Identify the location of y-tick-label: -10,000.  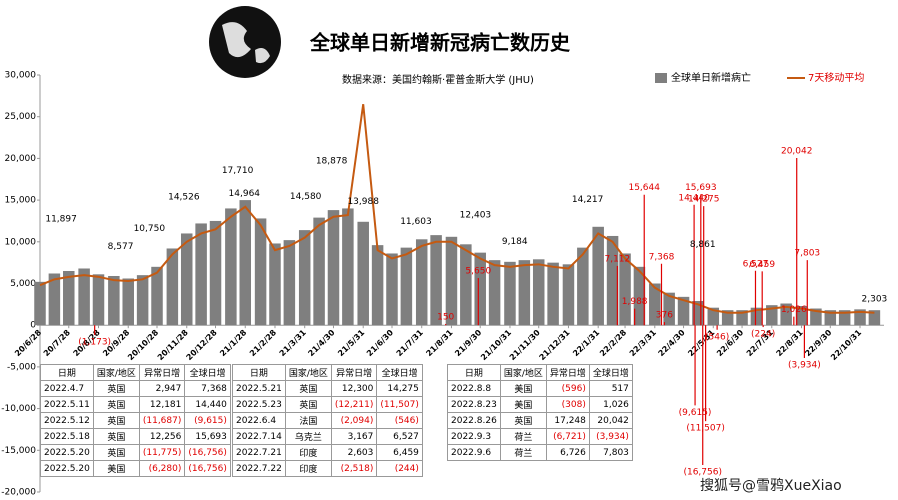
(18, 409).